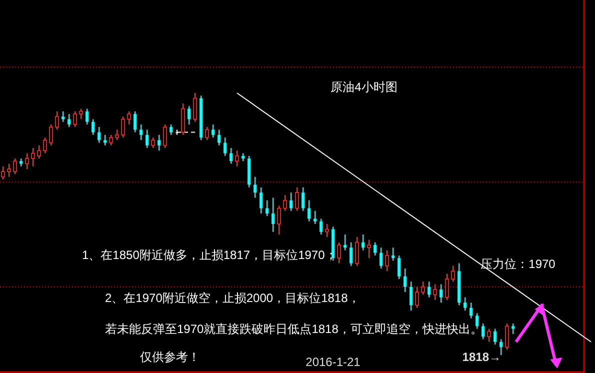  I want to click on annotation: 2016-1-21, so click(333, 362).